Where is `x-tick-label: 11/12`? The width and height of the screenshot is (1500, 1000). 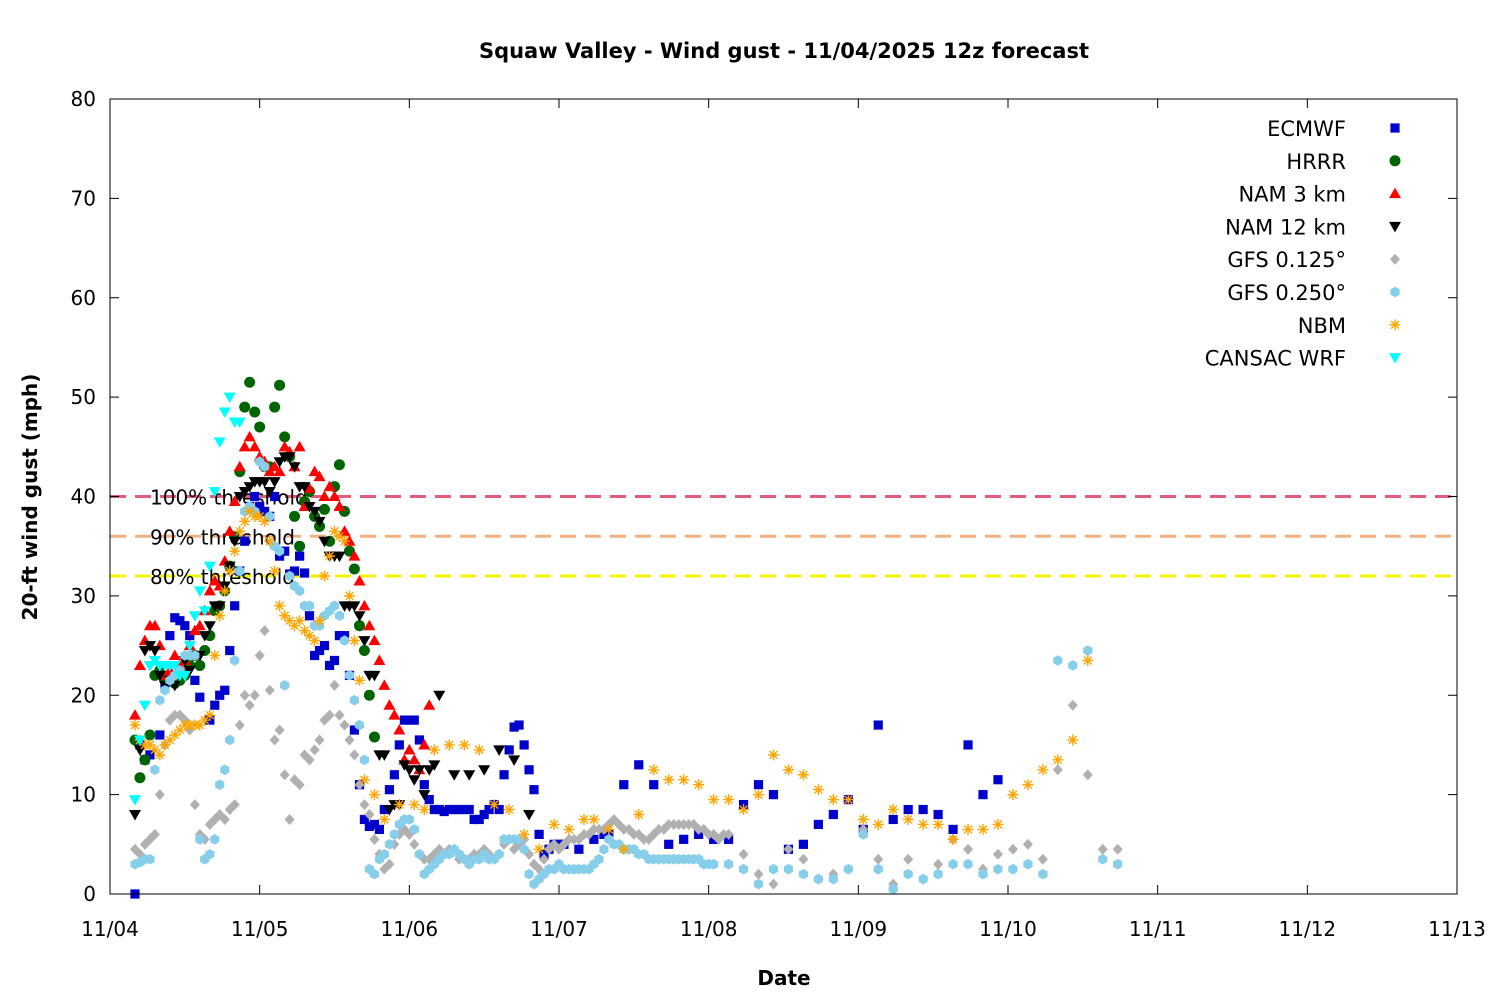
x-tick-label: 11/12 is located at coordinates (1308, 929).